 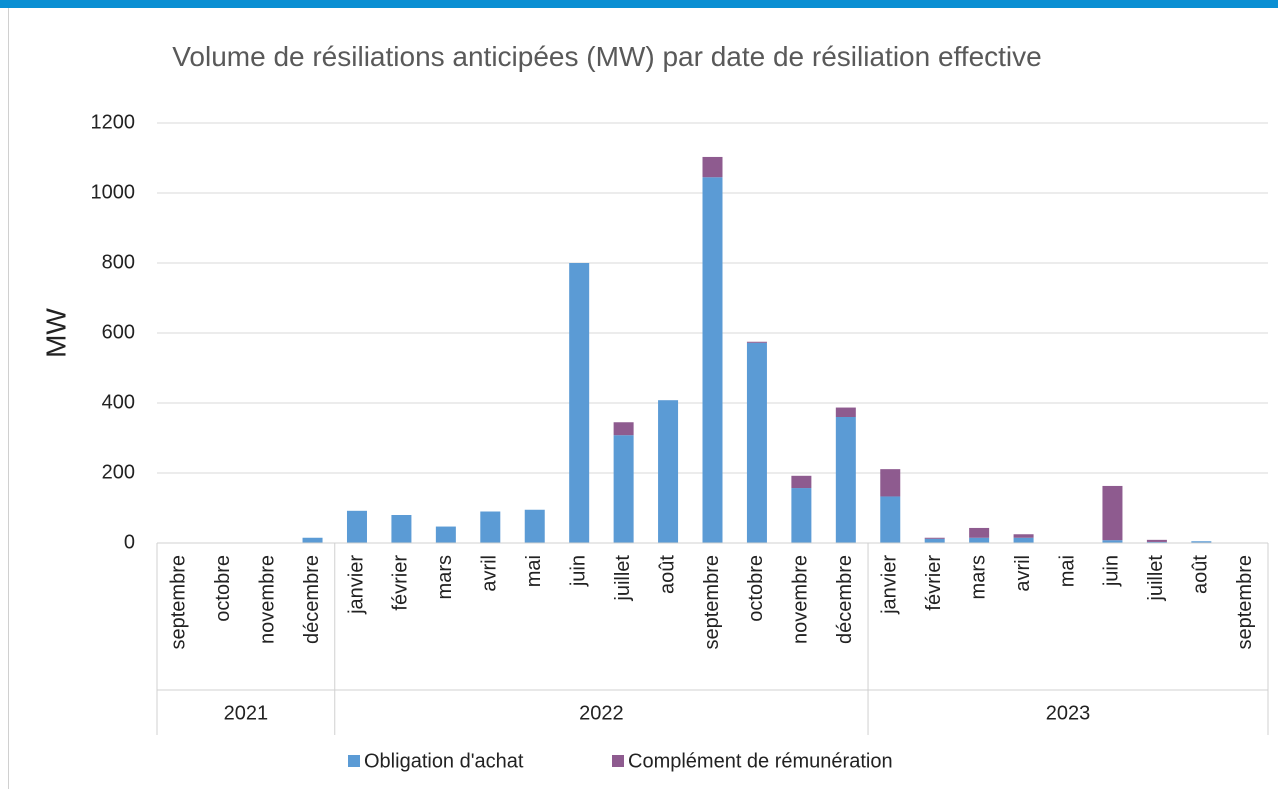 What do you see at coordinates (118, 472) in the screenshot?
I see `y-tick-label: 200` at bounding box center [118, 472].